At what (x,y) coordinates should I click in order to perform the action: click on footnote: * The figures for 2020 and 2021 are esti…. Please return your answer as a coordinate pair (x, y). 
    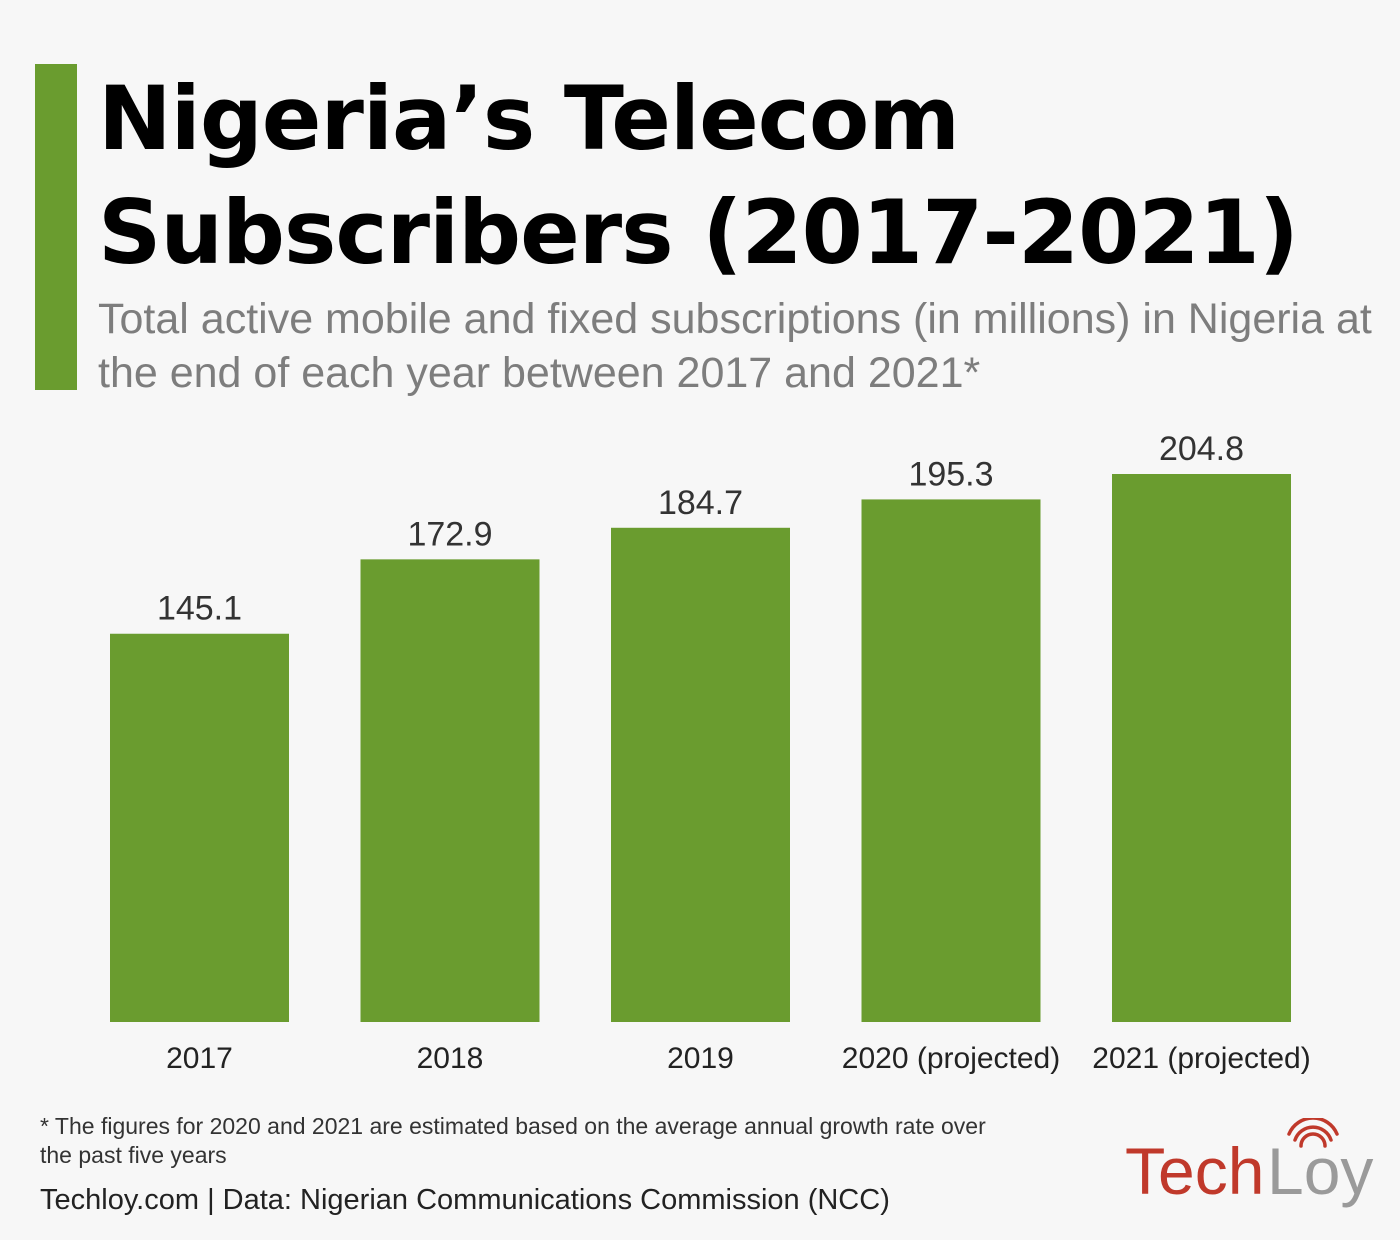
    Looking at the image, I should click on (513, 1140).